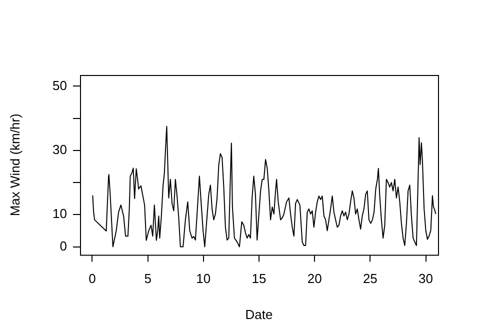  I want to click on x-tick-label: 5, so click(148, 278).